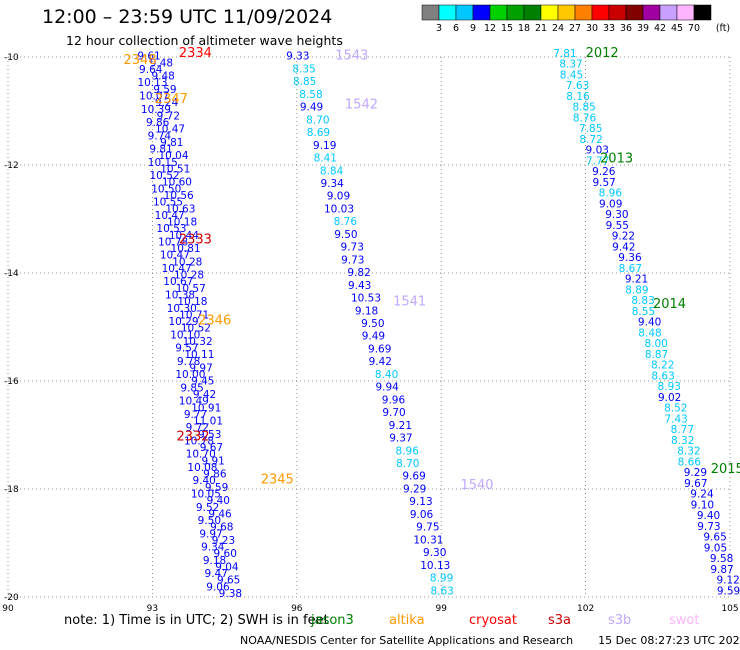 This screenshot has width=740, height=650. What do you see at coordinates (207, 508) in the screenshot?
I see `wave-height-label: 9.52` at bounding box center [207, 508].